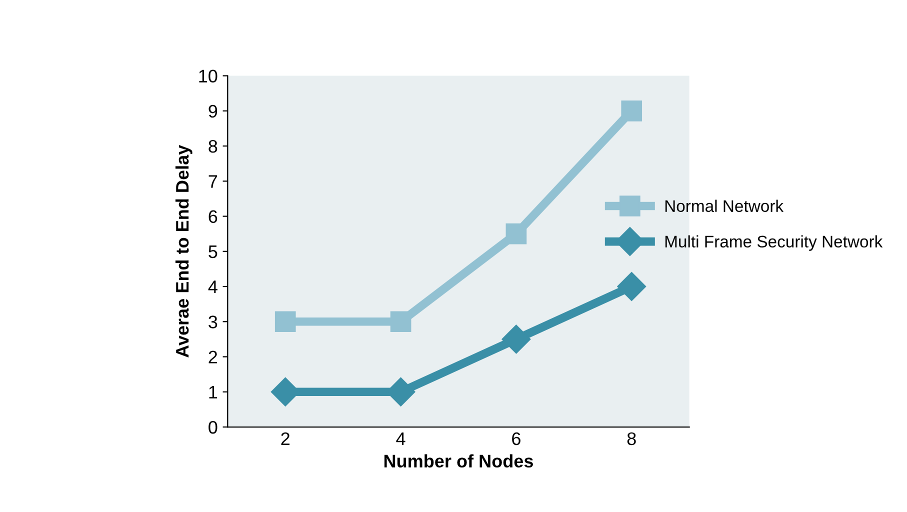 The width and height of the screenshot is (907, 512). What do you see at coordinates (213, 111) in the screenshot?
I see `y-tick-label: 9` at bounding box center [213, 111].